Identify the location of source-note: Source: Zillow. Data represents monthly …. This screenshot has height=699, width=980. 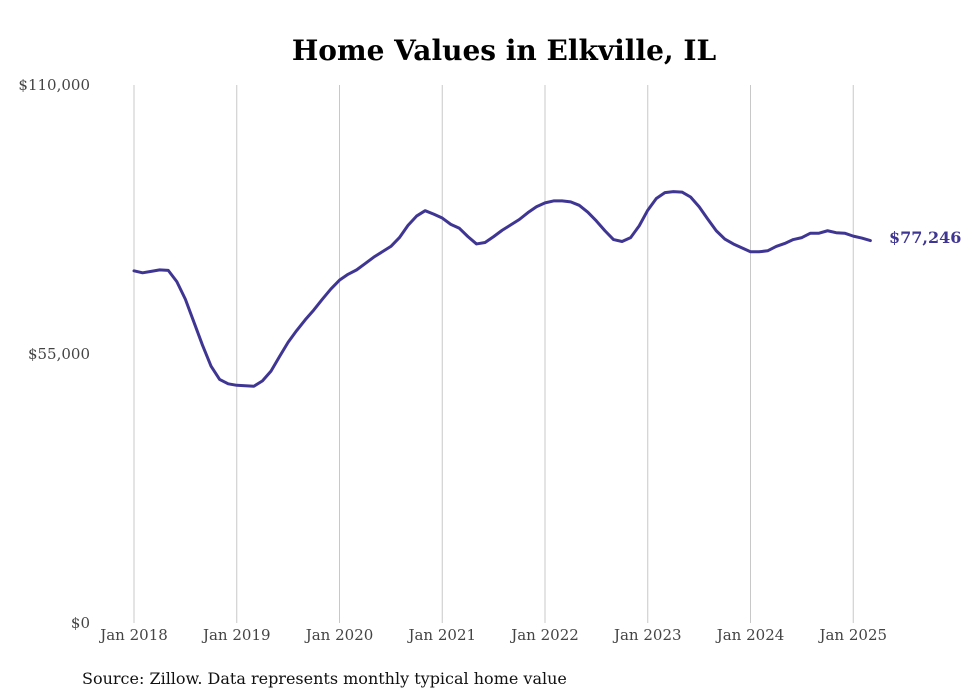
(324, 678).